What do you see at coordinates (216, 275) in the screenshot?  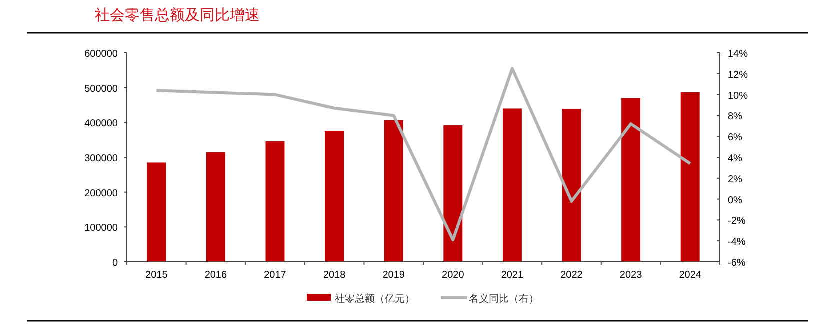 I see `x-tick-label: 2016` at bounding box center [216, 275].